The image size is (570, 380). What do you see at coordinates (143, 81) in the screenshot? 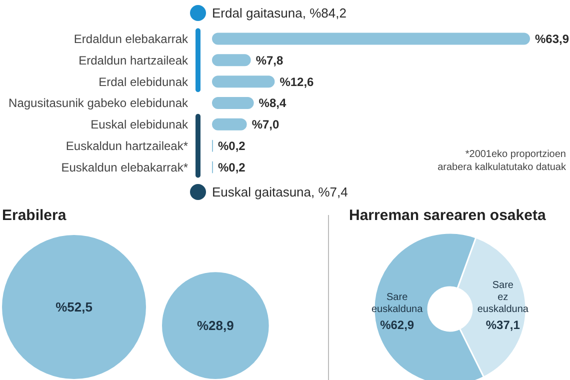
I see `y-tick-label: Erdal elebidunak` at bounding box center [143, 81].